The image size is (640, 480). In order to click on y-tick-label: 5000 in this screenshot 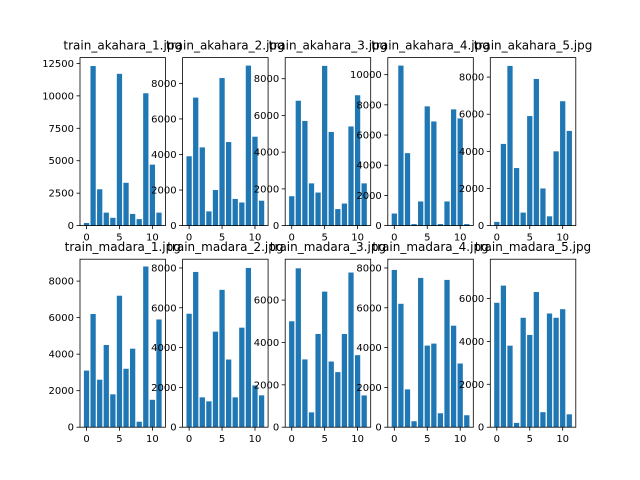, I will do `click(61, 161)`.